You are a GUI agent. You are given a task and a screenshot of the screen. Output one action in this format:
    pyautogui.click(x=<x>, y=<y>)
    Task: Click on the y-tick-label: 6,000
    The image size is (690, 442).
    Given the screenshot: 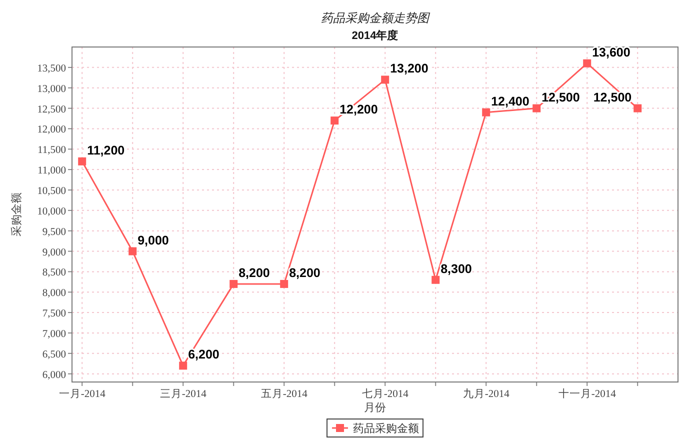 What is the action you would take?
    pyautogui.click(x=54, y=375)
    